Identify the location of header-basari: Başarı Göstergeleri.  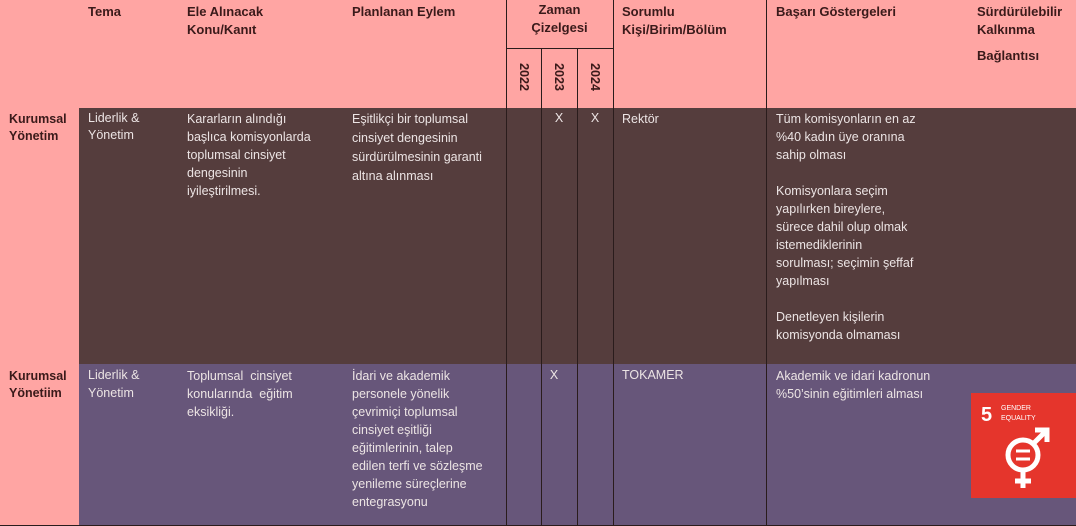
(836, 11).